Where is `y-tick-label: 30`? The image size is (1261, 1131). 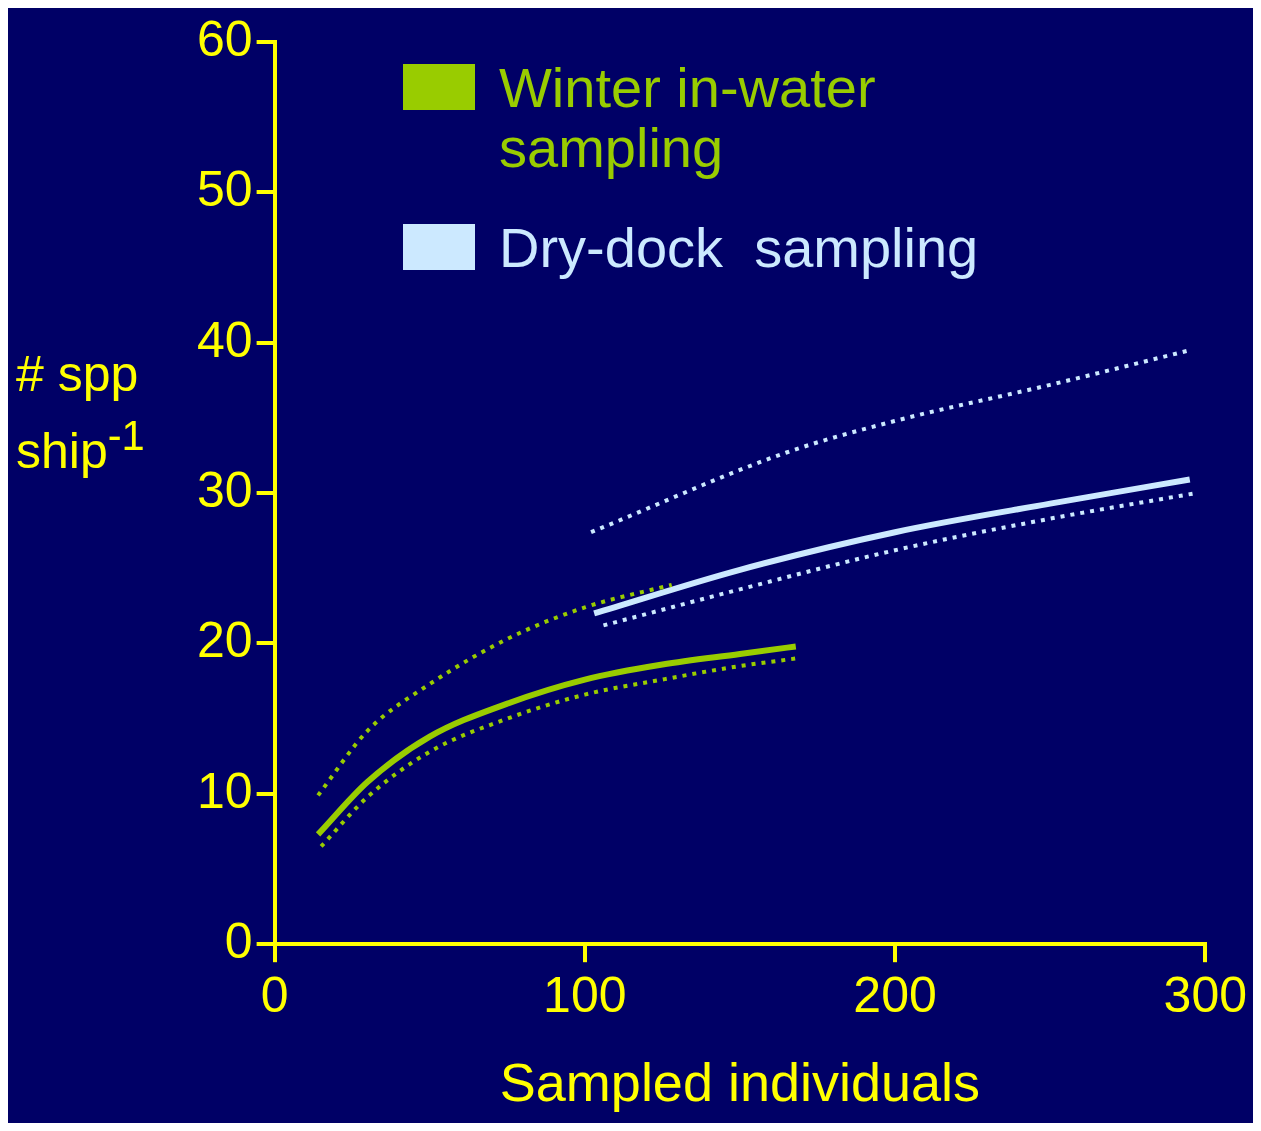 y-tick-label: 30 is located at coordinates (224, 489).